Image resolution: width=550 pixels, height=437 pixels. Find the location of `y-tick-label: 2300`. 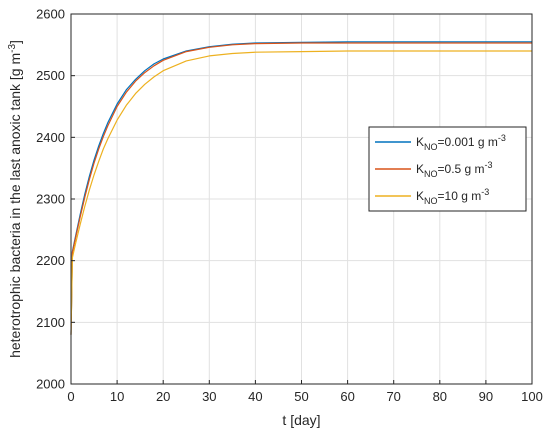

y-tick-label: 2300 is located at coordinates (50, 199).